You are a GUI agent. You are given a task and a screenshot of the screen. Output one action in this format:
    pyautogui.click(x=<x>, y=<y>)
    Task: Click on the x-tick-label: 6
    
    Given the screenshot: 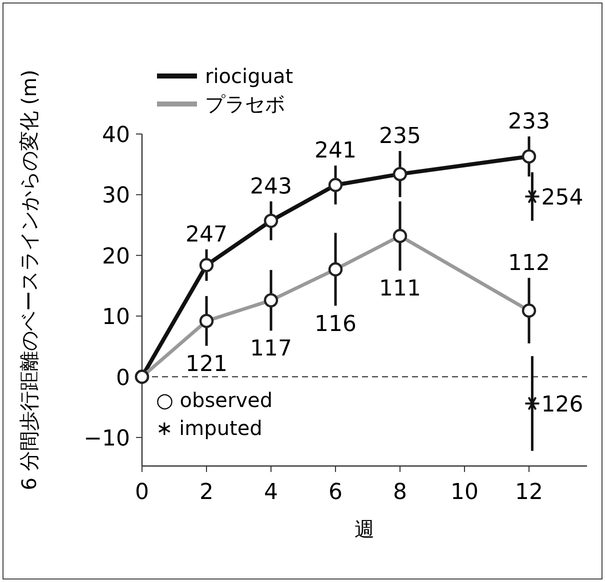 What is the action you would take?
    pyautogui.click(x=335, y=492)
    